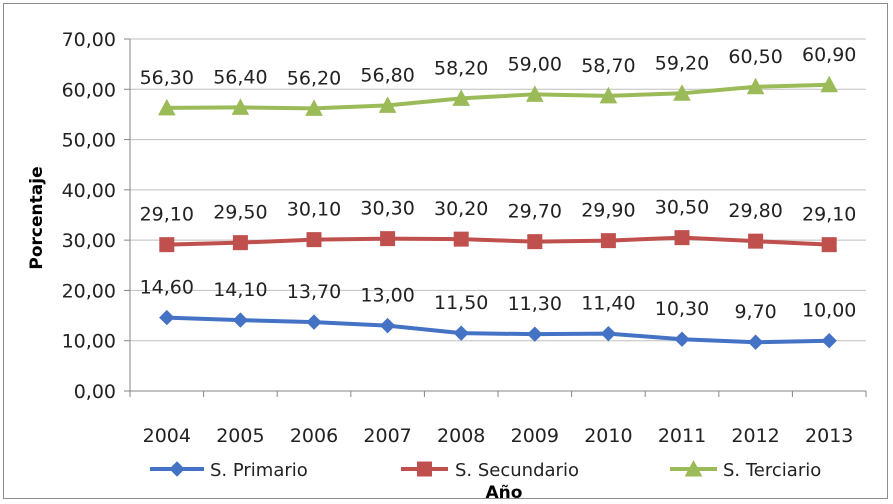 The width and height of the screenshot is (893, 504). Describe the element at coordinates (89, 141) in the screenshot. I see `y-tick-label: 50,00` at that location.